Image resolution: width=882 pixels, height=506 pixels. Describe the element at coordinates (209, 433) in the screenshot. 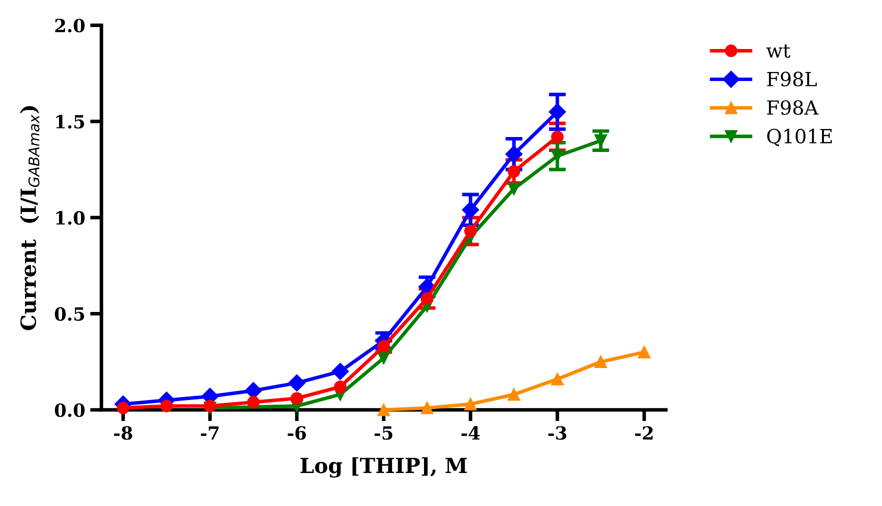

I see `x-tick-label: -7` at that location.